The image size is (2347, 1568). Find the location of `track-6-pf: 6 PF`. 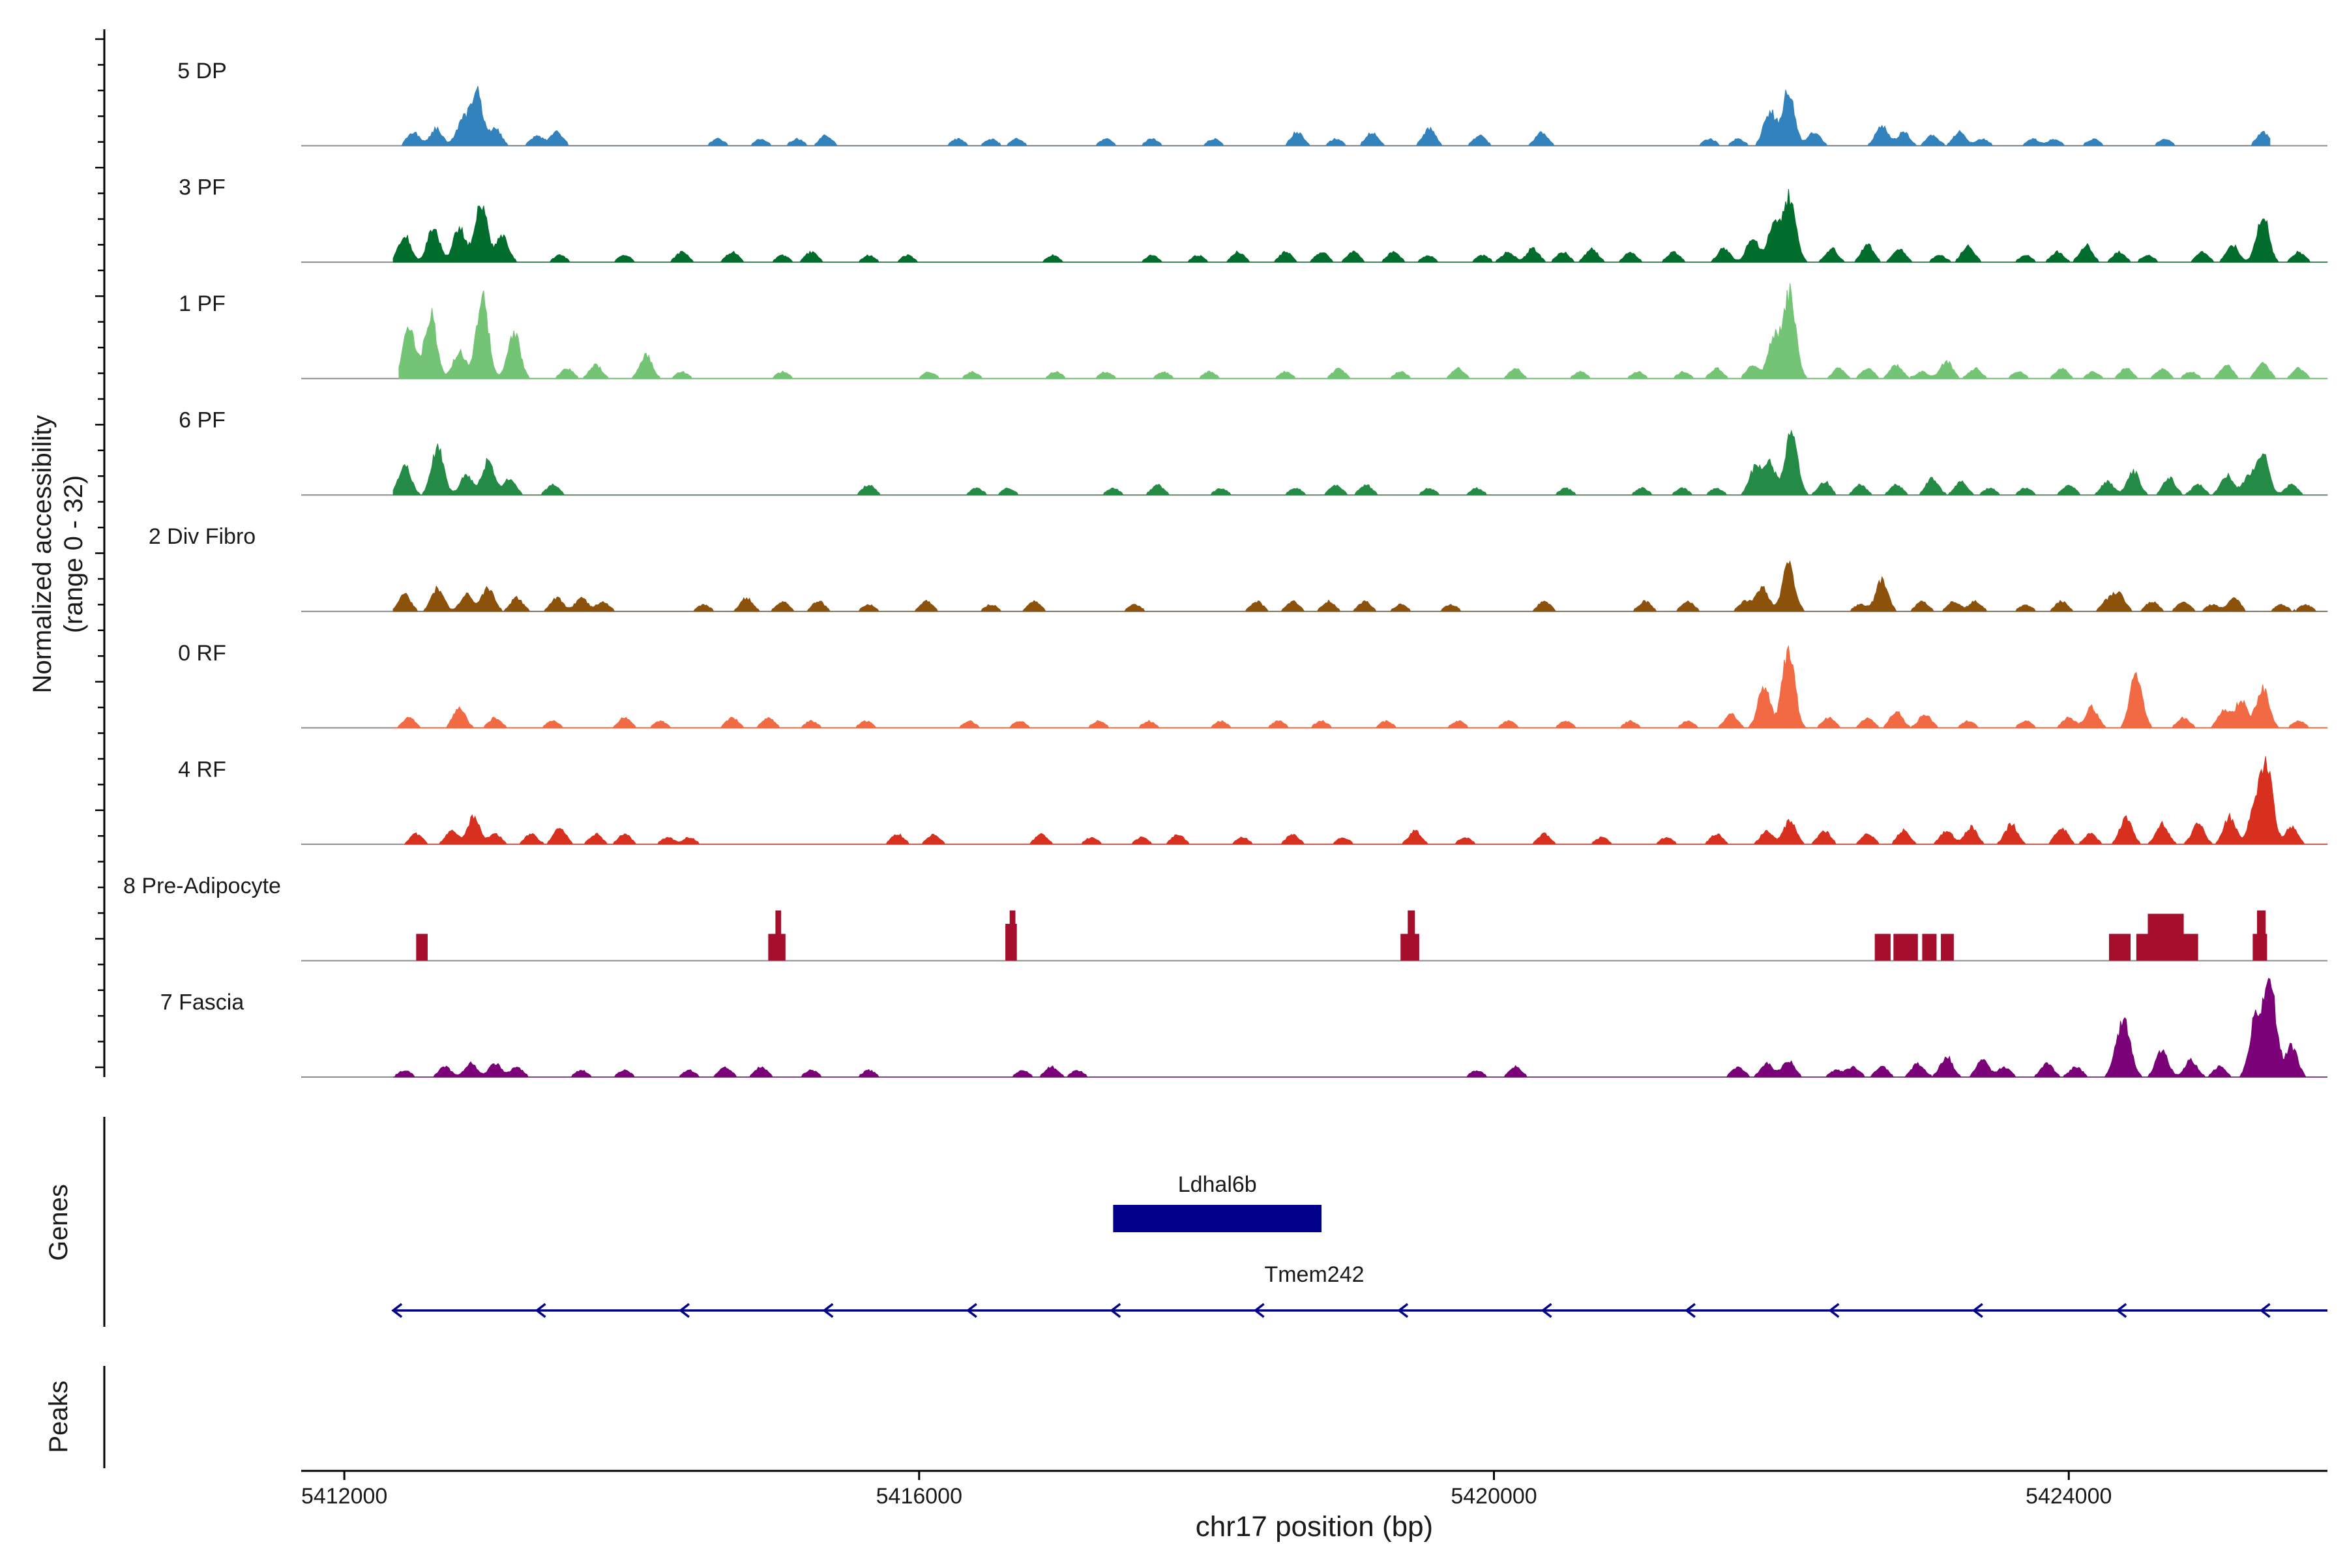

track-6-pf: 6 PF is located at coordinates (1253, 452).